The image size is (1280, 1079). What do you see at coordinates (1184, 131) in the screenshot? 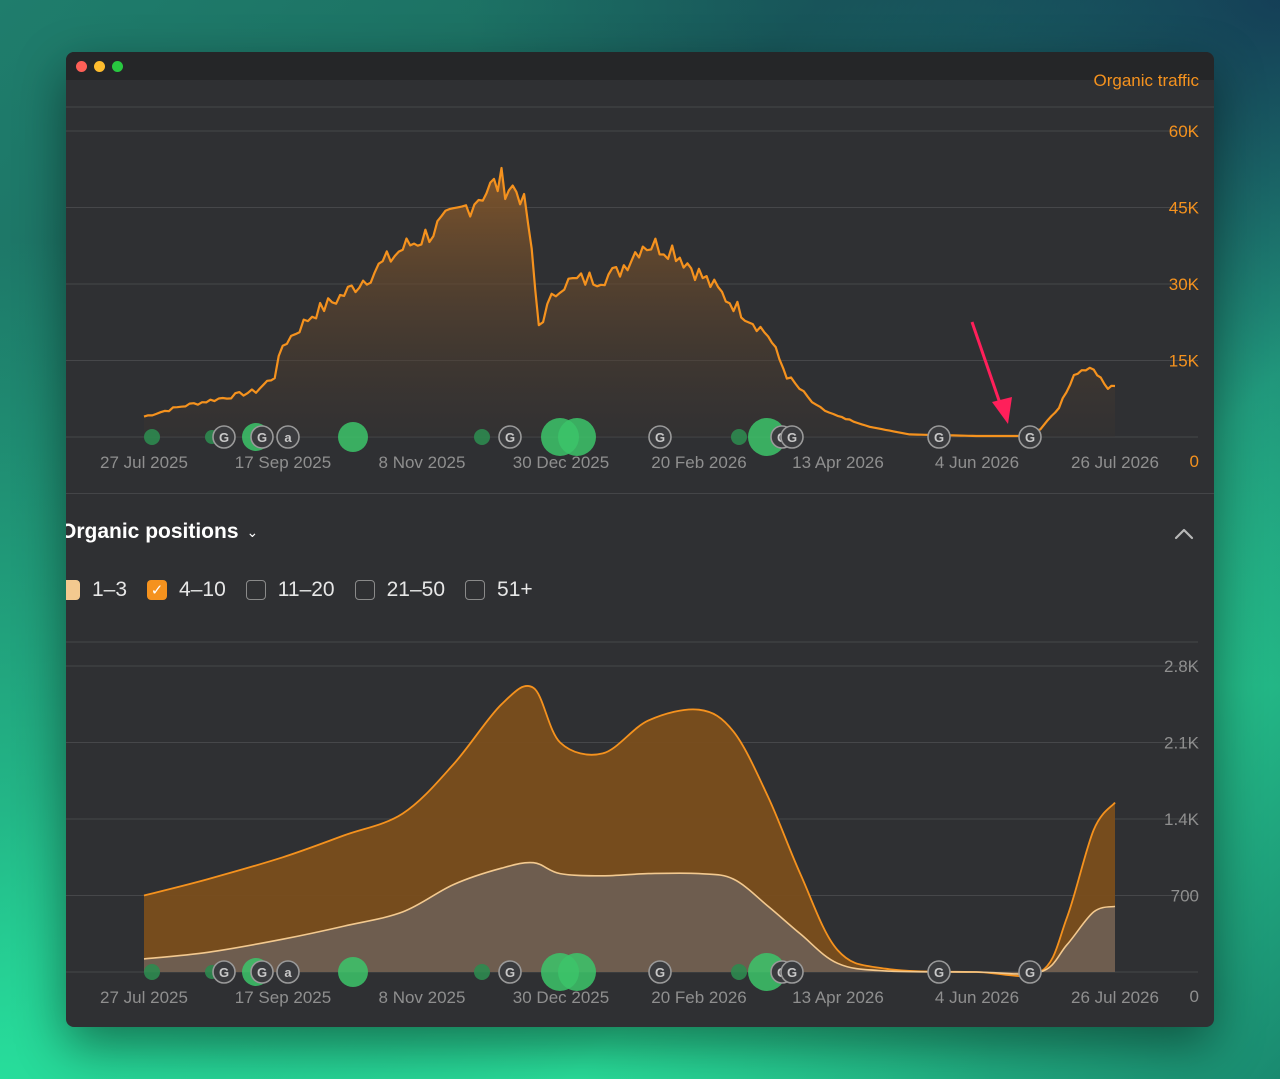
I see `y-tick-label: 60K` at bounding box center [1184, 131].